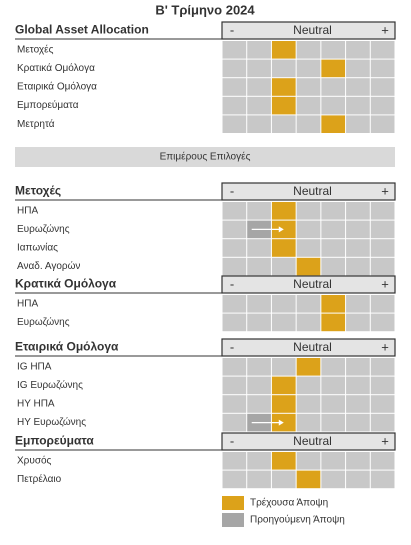  What do you see at coordinates (56, 68) in the screenshot?
I see `row-label: Κρατικά Ομόλογα` at bounding box center [56, 68].